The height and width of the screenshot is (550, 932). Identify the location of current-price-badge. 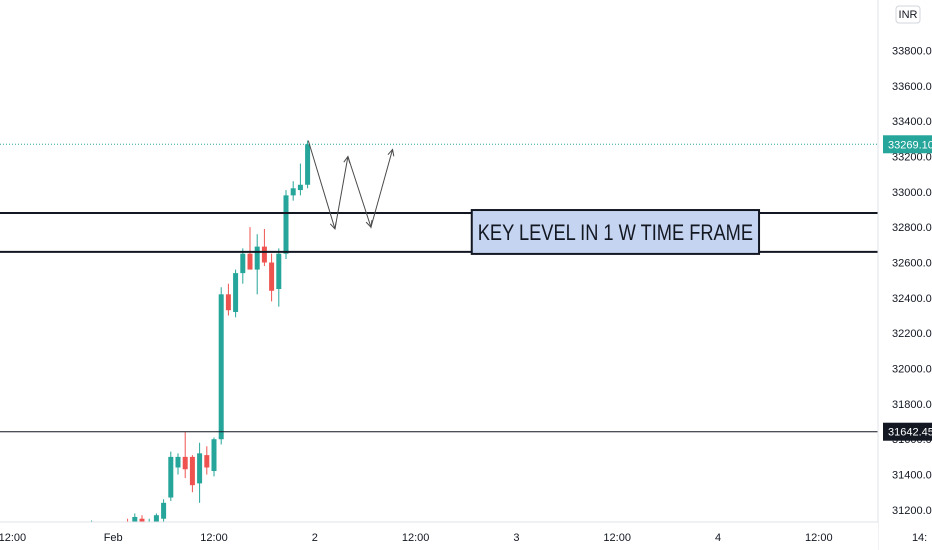
(907, 144).